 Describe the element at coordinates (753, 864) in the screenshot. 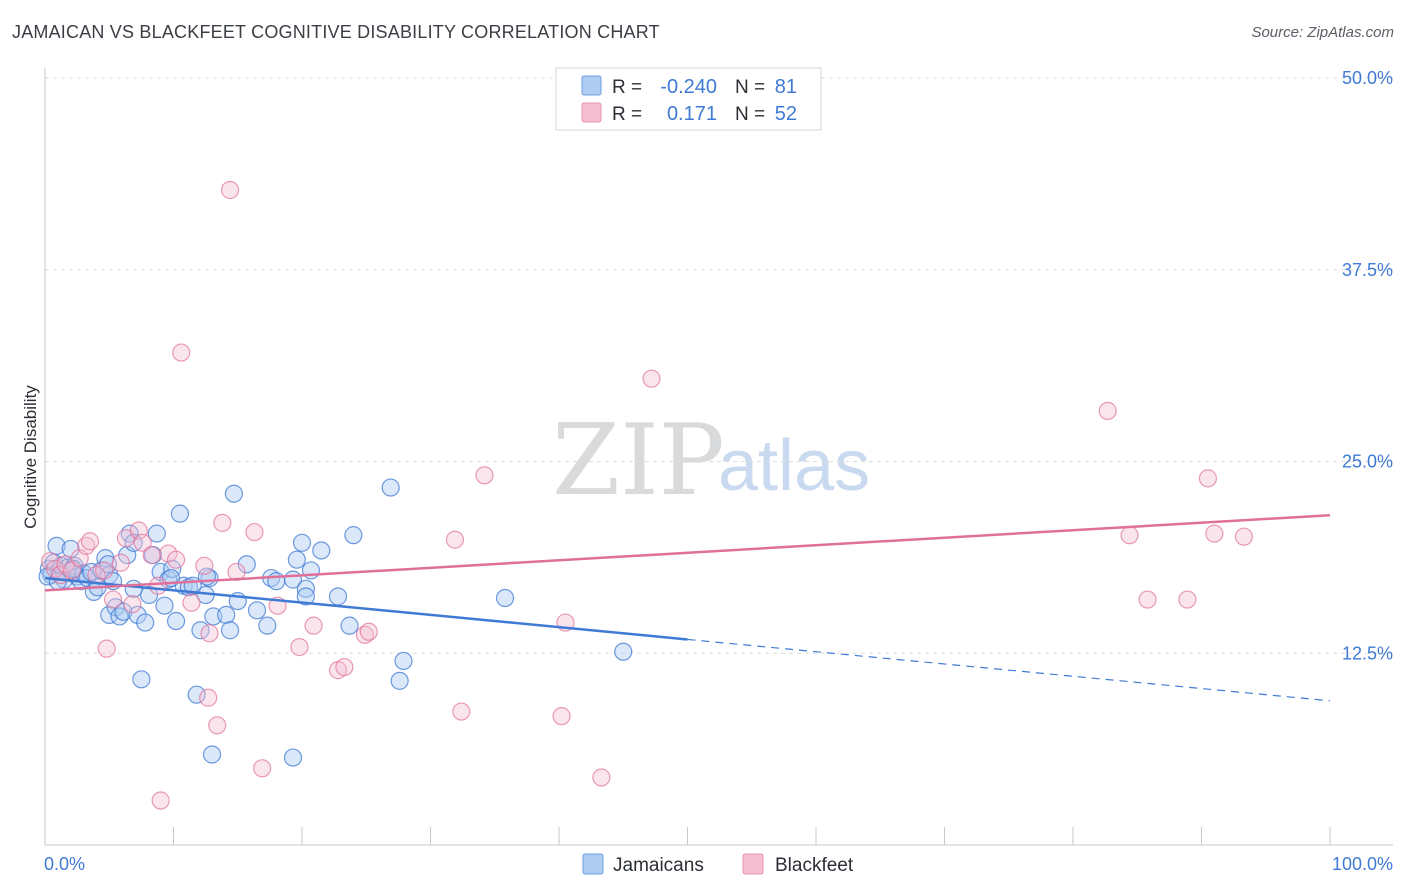

I see `legend-blackfeet-swatch` at that location.